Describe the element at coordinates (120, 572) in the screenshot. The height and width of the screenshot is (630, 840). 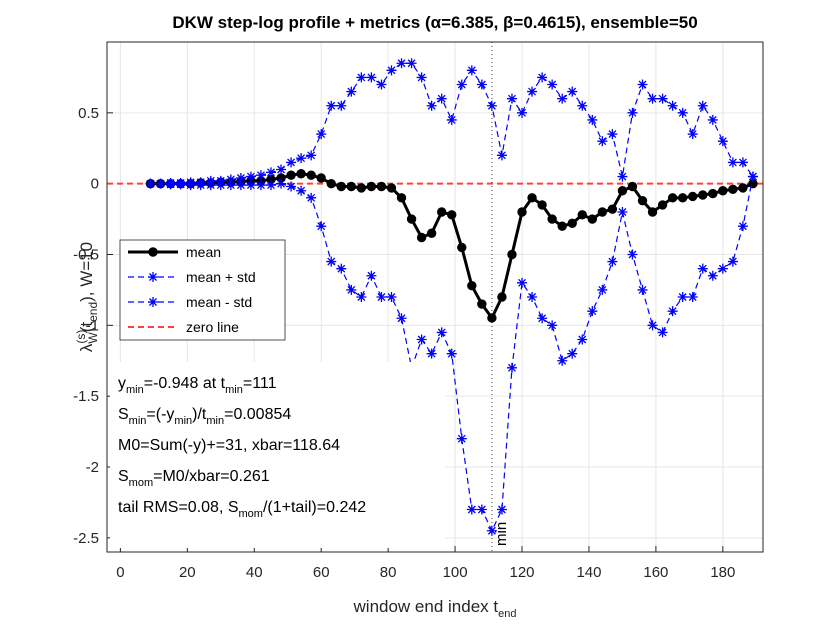
I see `x-tick-label: 0` at that location.